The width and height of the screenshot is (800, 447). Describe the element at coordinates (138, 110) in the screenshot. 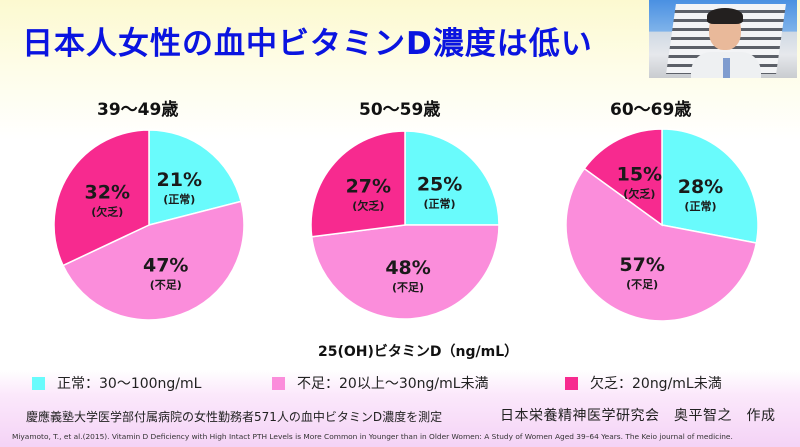

I see `pie-title-39-49: 39〜49歳` at that location.